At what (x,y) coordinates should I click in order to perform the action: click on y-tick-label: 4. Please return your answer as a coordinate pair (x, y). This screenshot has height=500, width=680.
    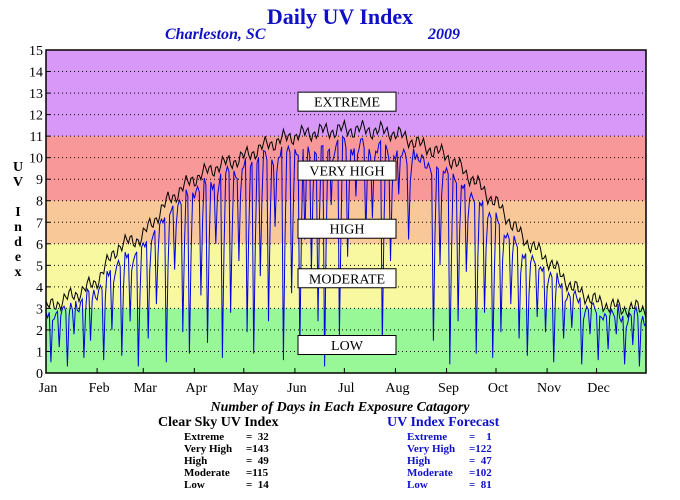
    Looking at the image, I should click on (39, 288).